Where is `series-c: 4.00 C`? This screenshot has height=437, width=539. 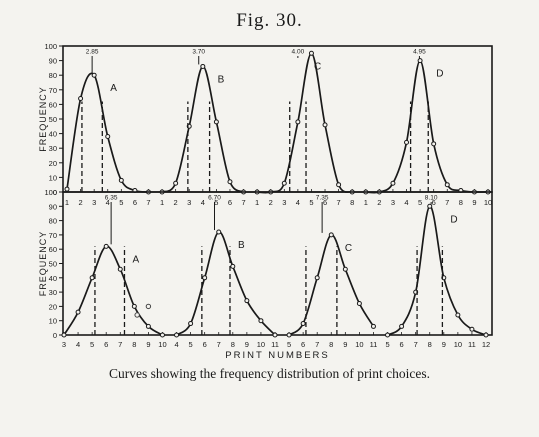 series-c: 4.00 C is located at coordinates (304, 122).